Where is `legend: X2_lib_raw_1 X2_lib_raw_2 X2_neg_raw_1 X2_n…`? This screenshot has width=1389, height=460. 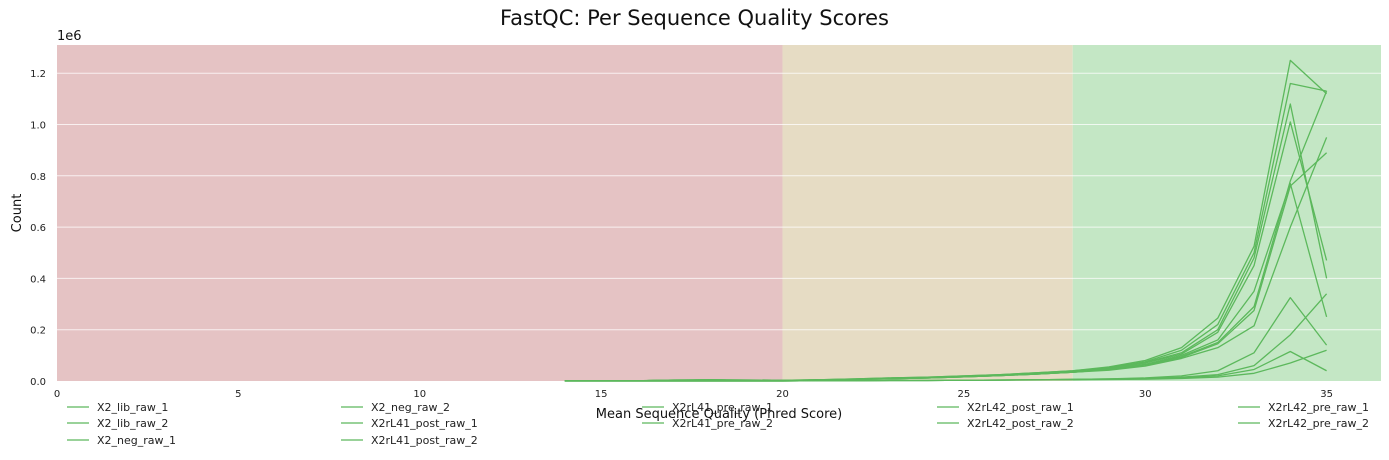 legend: X2_lib_raw_1 X2_lib_raw_2 X2_neg_raw_1 X2_n… is located at coordinates (718, 424).